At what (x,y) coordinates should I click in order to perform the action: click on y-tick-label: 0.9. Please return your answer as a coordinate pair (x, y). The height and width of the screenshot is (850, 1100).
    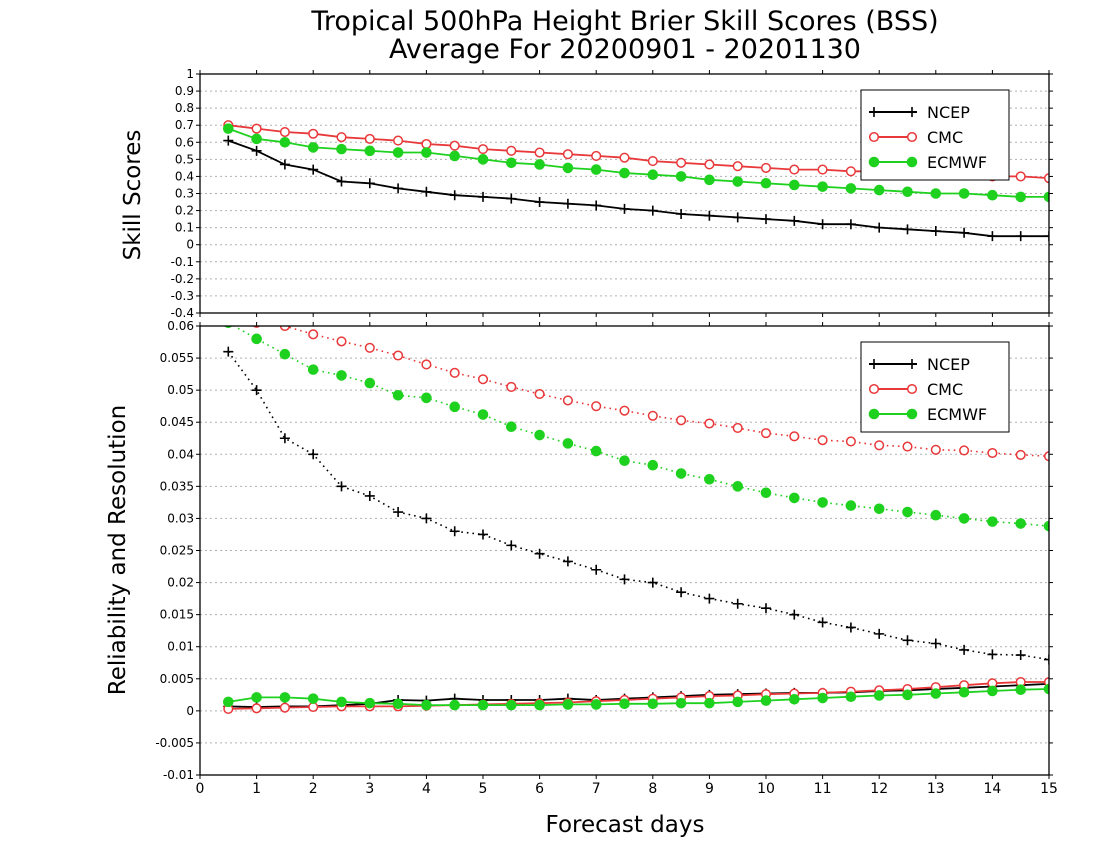
    Looking at the image, I should click on (184, 91).